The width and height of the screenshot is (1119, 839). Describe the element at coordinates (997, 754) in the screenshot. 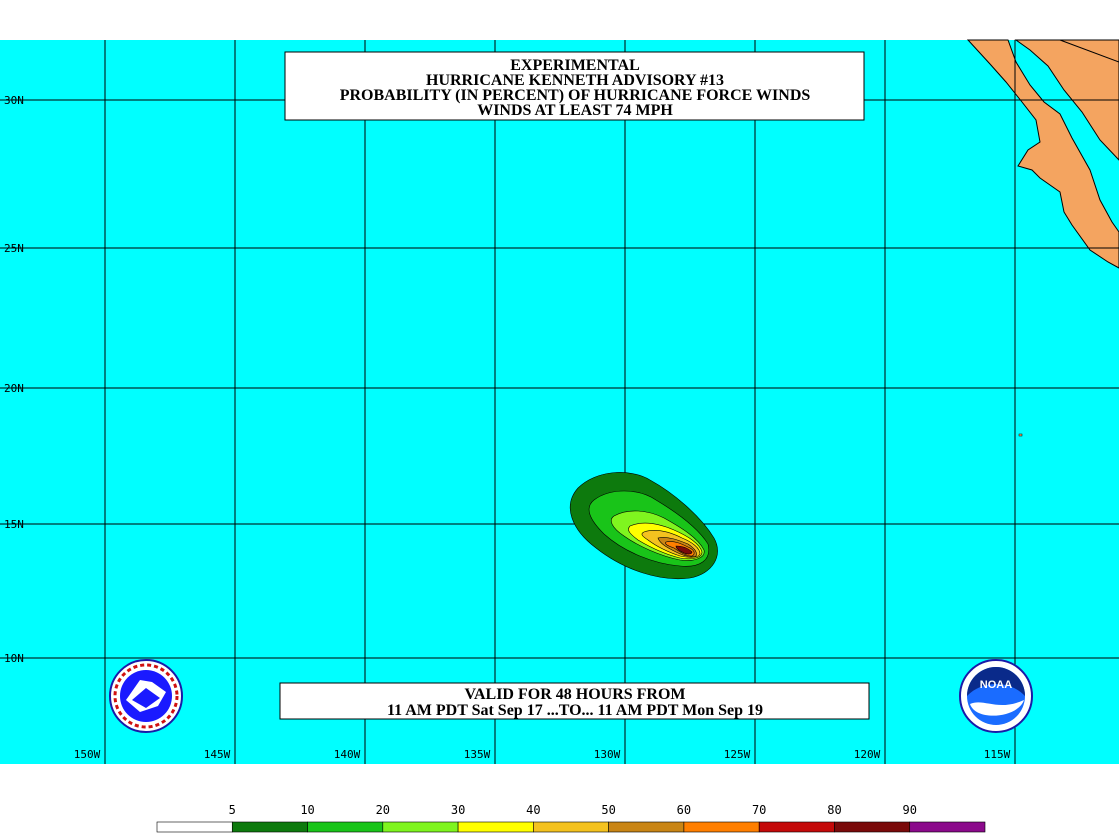

I see `lon-label: 115W` at that location.